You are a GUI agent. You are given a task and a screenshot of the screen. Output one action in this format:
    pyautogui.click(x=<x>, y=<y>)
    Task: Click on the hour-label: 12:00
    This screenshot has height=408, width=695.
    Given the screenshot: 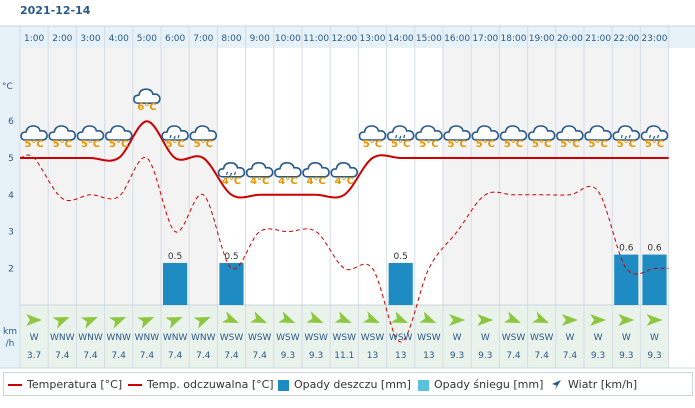 What is the action you would take?
    pyautogui.click(x=344, y=39)
    